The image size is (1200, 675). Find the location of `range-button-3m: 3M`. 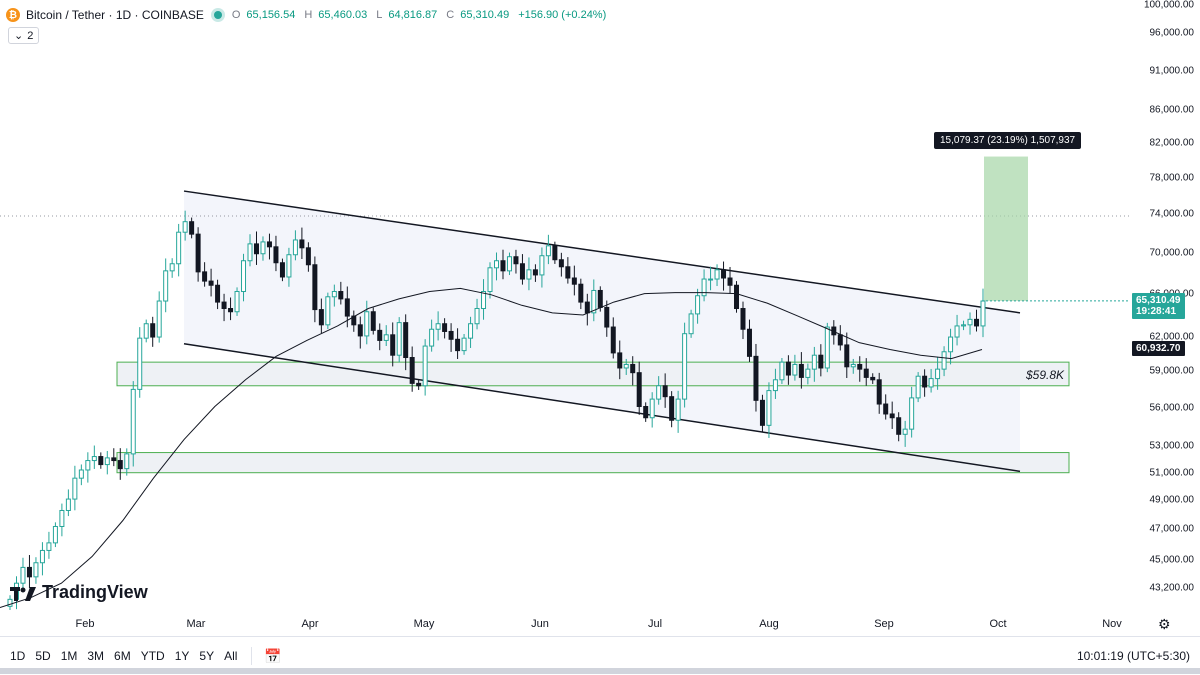

range-button-3m: 3M is located at coordinates (96, 656).